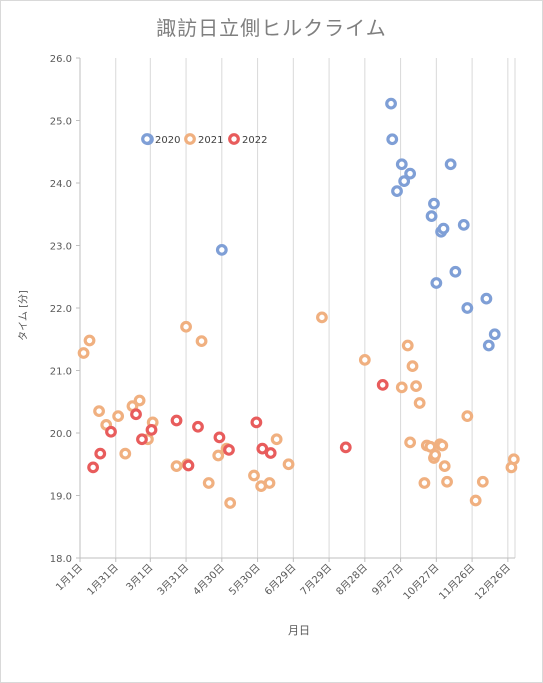 The width and height of the screenshot is (543, 683). Describe the element at coordinates (271, 28) in the screenshot. I see `chart-title: 諏訪日立側ヒルクライム` at that location.